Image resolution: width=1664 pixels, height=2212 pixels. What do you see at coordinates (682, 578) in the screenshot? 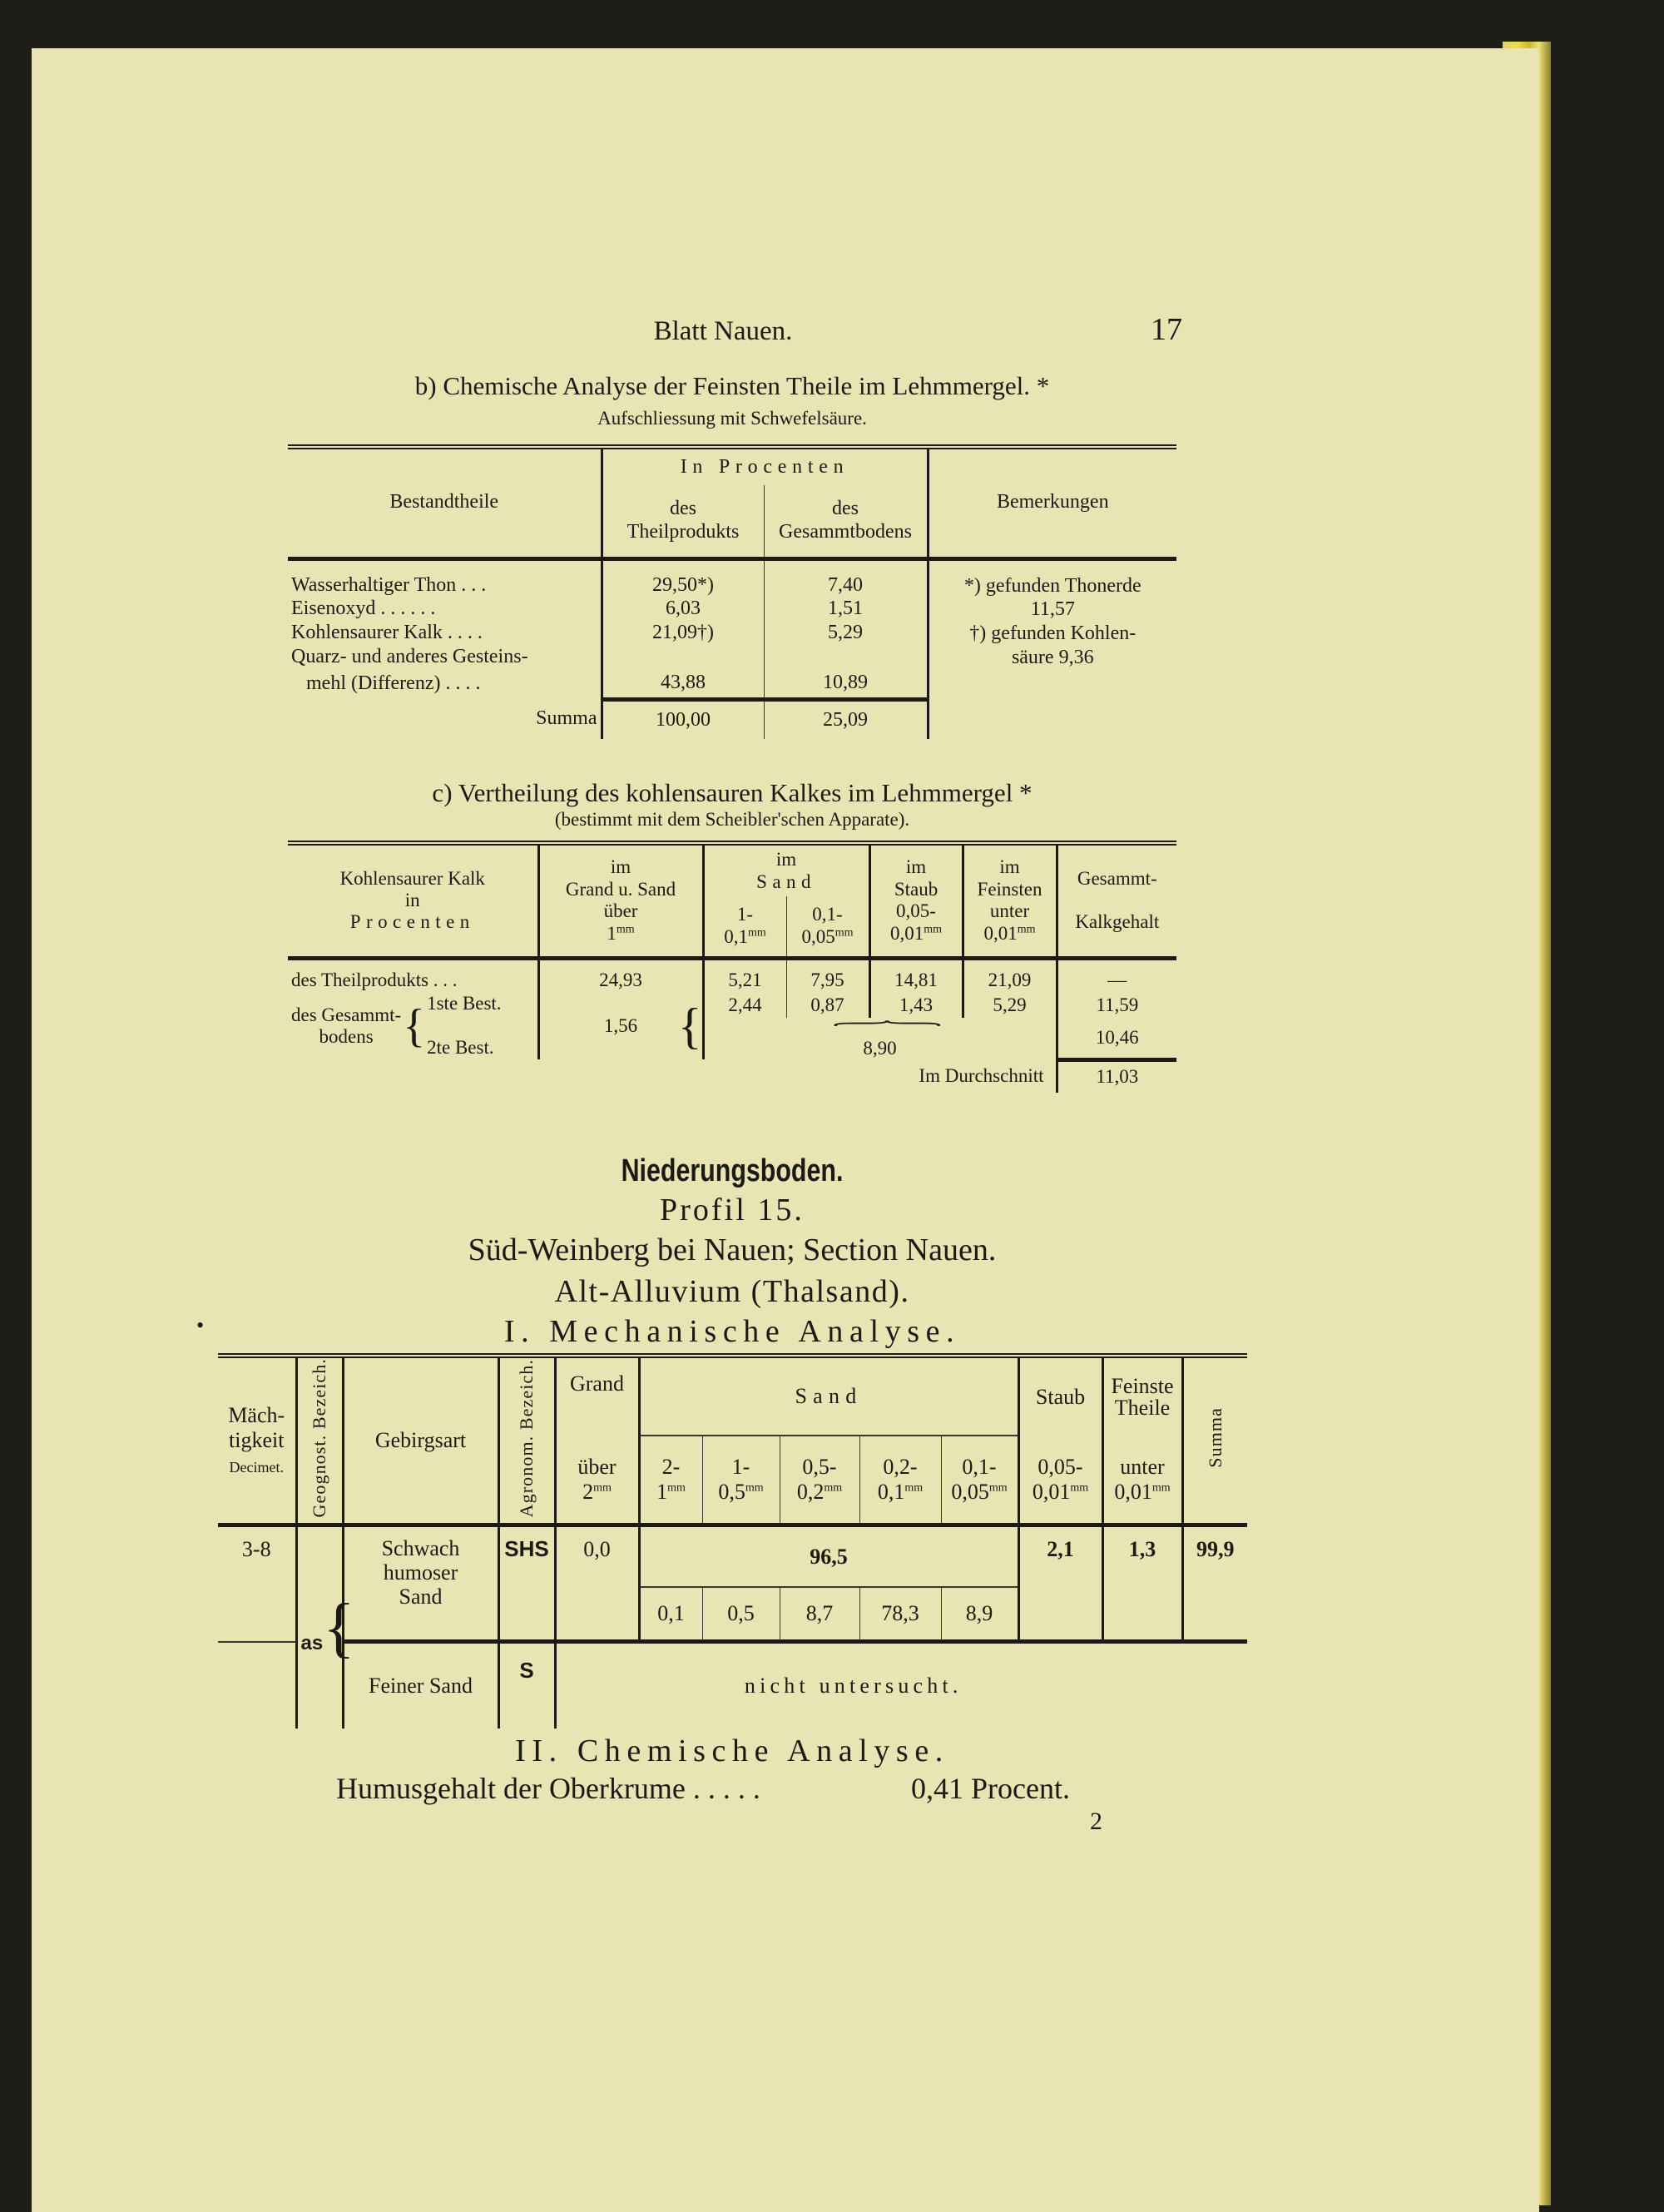
I see `cell: 29,50*)` at bounding box center [682, 578].